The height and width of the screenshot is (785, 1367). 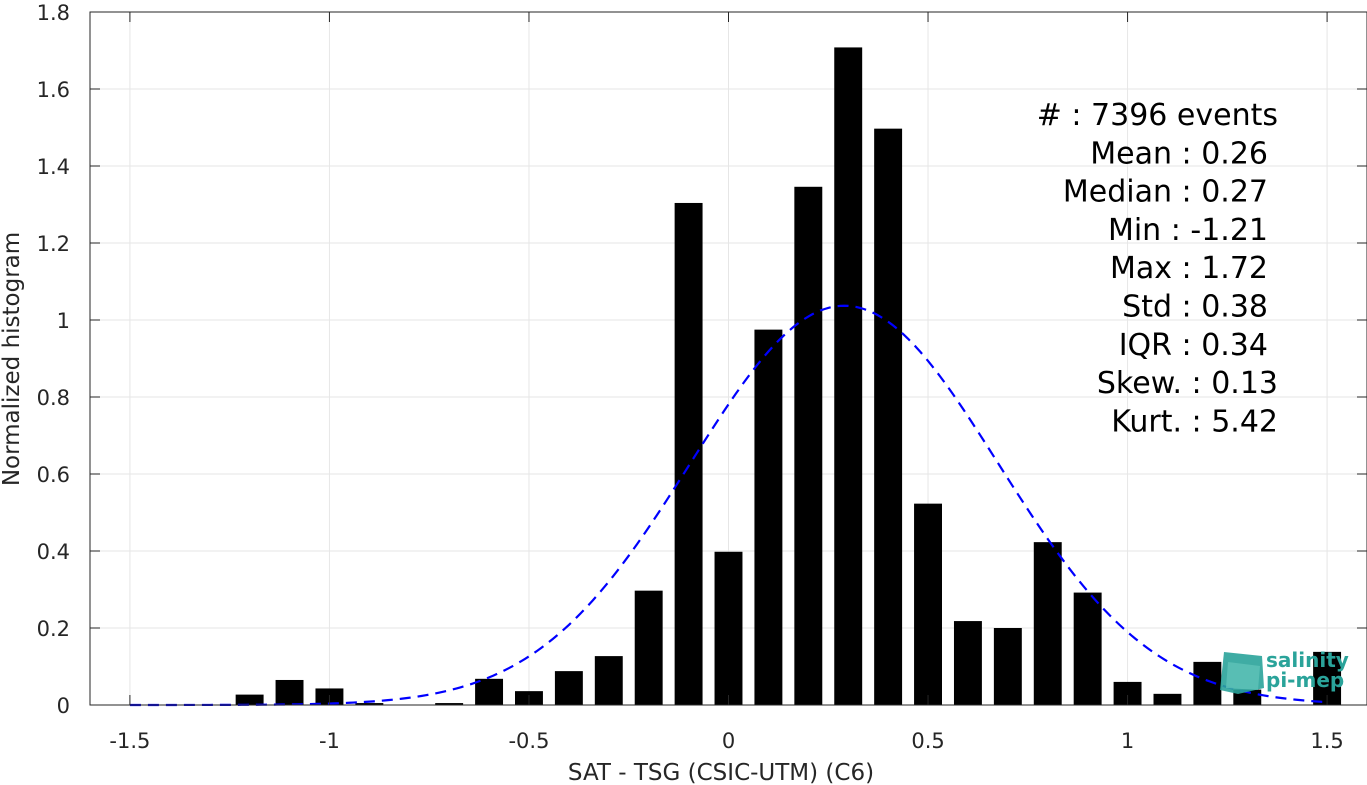 I want to click on y-tick-label: 0.8, so click(x=53, y=398).